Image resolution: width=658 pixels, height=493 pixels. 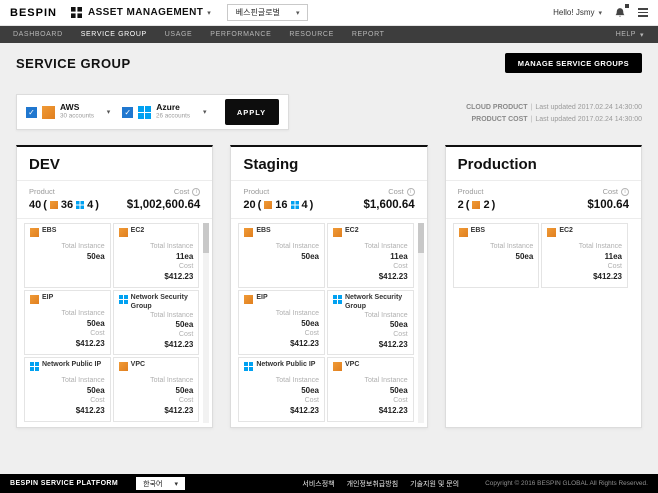 What do you see at coordinates (241, 34) in the screenshot?
I see `nav-performance: PERFORMANCE` at bounding box center [241, 34].